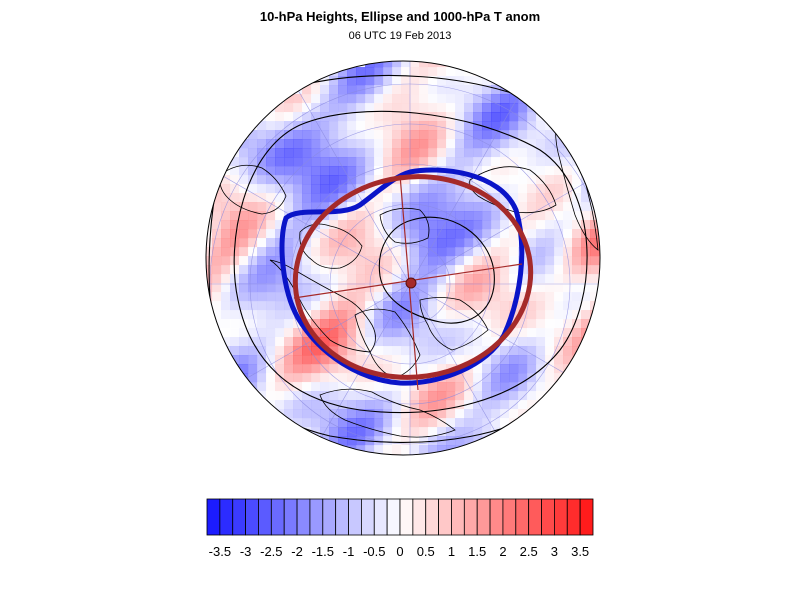 This screenshot has height=600, width=800. What do you see at coordinates (477, 551) in the screenshot?
I see `colorbar-tick-label: 1.5` at bounding box center [477, 551].